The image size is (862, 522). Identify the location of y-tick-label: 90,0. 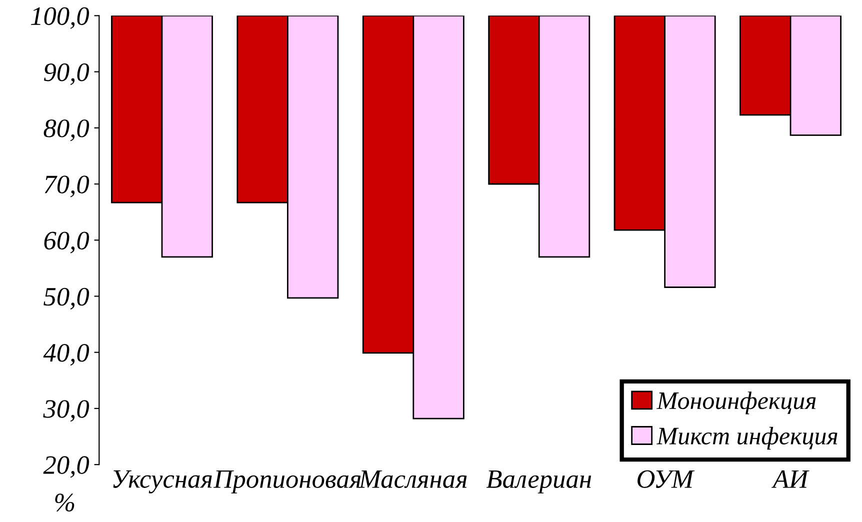
(67, 74).